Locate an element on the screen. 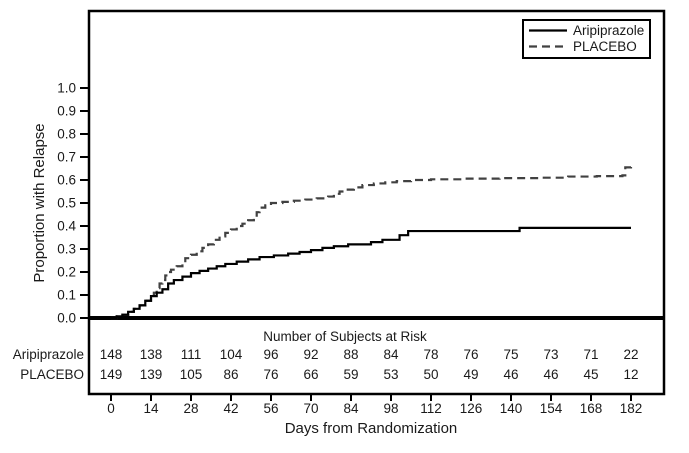 This screenshot has width=689, height=453. risk-value: 12 is located at coordinates (630, 374).